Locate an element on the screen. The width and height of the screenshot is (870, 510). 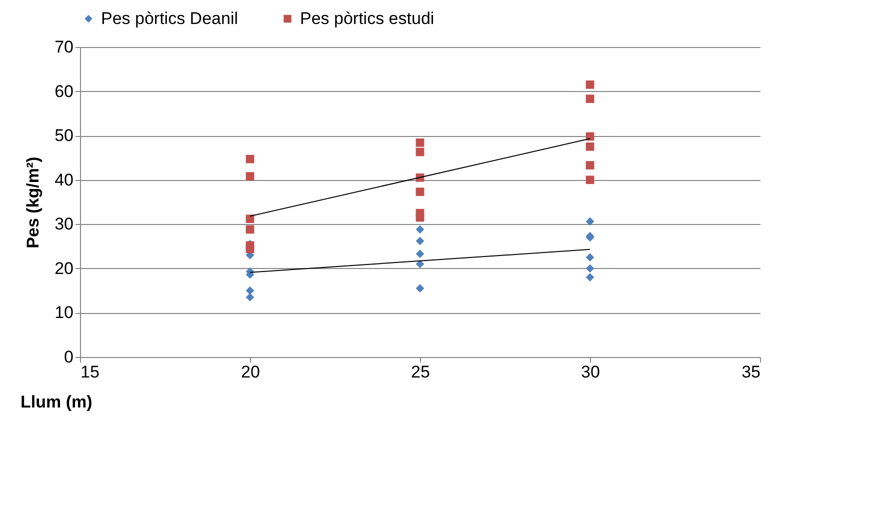
y-tick-label: 70 is located at coordinates (64, 47).